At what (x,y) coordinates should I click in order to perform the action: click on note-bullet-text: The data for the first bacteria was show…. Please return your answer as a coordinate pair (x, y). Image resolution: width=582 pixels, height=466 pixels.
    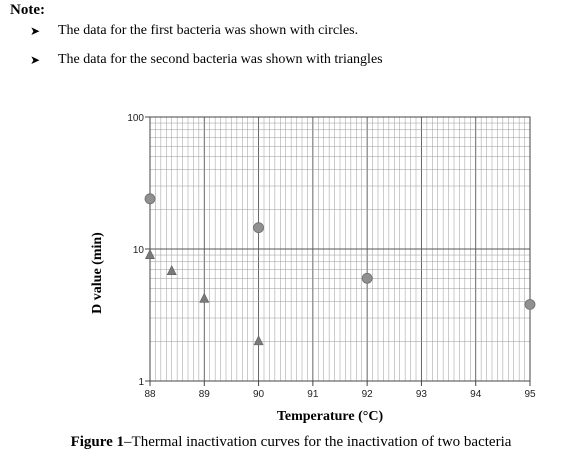
    Looking at the image, I should click on (208, 30).